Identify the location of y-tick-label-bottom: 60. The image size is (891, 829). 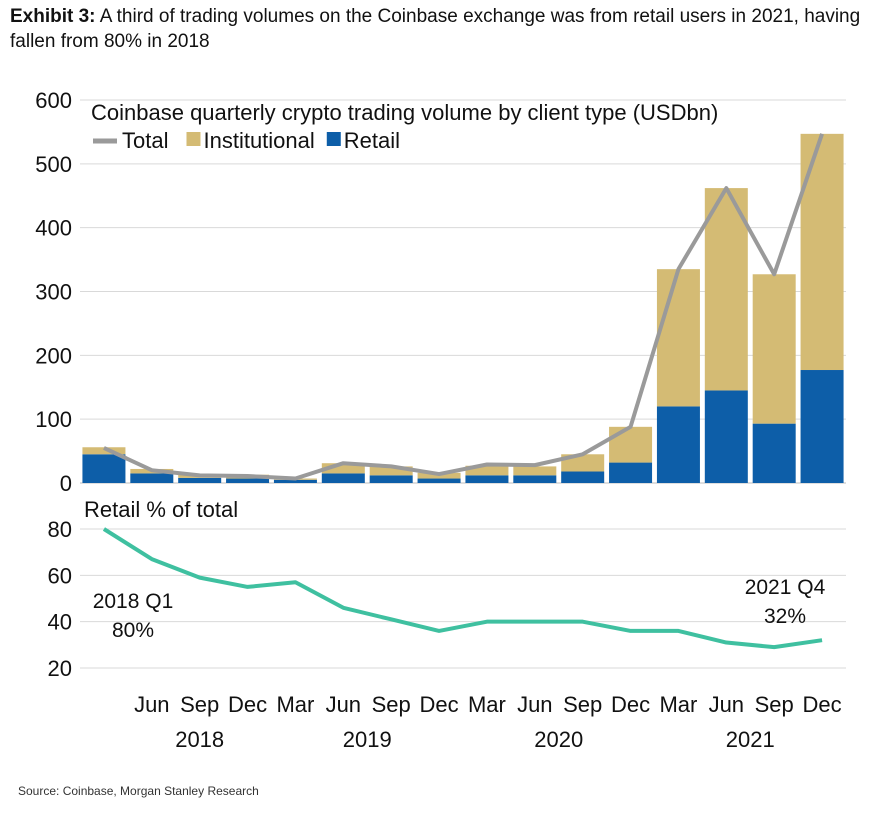
(60, 575).